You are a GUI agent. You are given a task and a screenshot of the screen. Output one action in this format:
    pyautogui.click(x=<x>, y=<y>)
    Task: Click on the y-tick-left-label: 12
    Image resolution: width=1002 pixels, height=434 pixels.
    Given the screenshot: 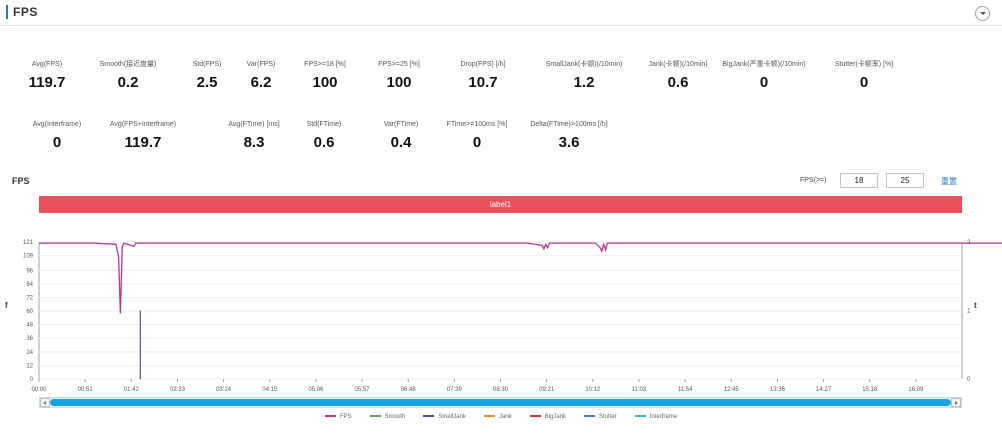 What is the action you would take?
    pyautogui.click(x=29, y=366)
    